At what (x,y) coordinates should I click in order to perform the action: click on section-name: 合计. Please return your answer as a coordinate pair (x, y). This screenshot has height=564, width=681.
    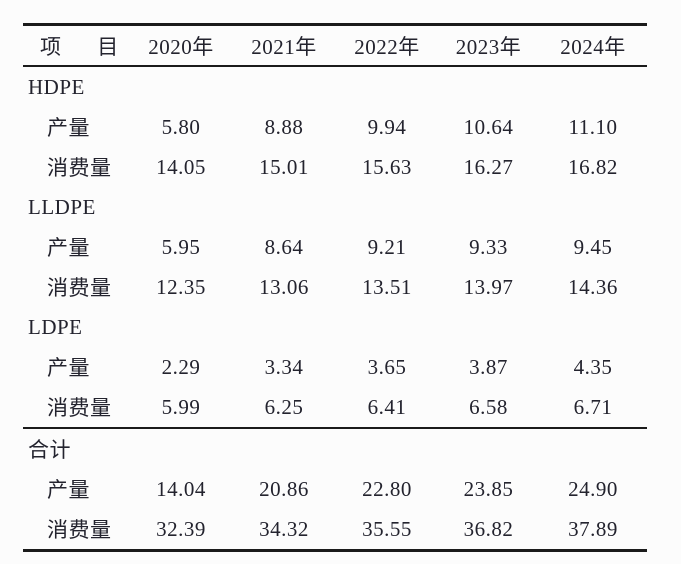
    Looking at the image, I should click on (335, 448).